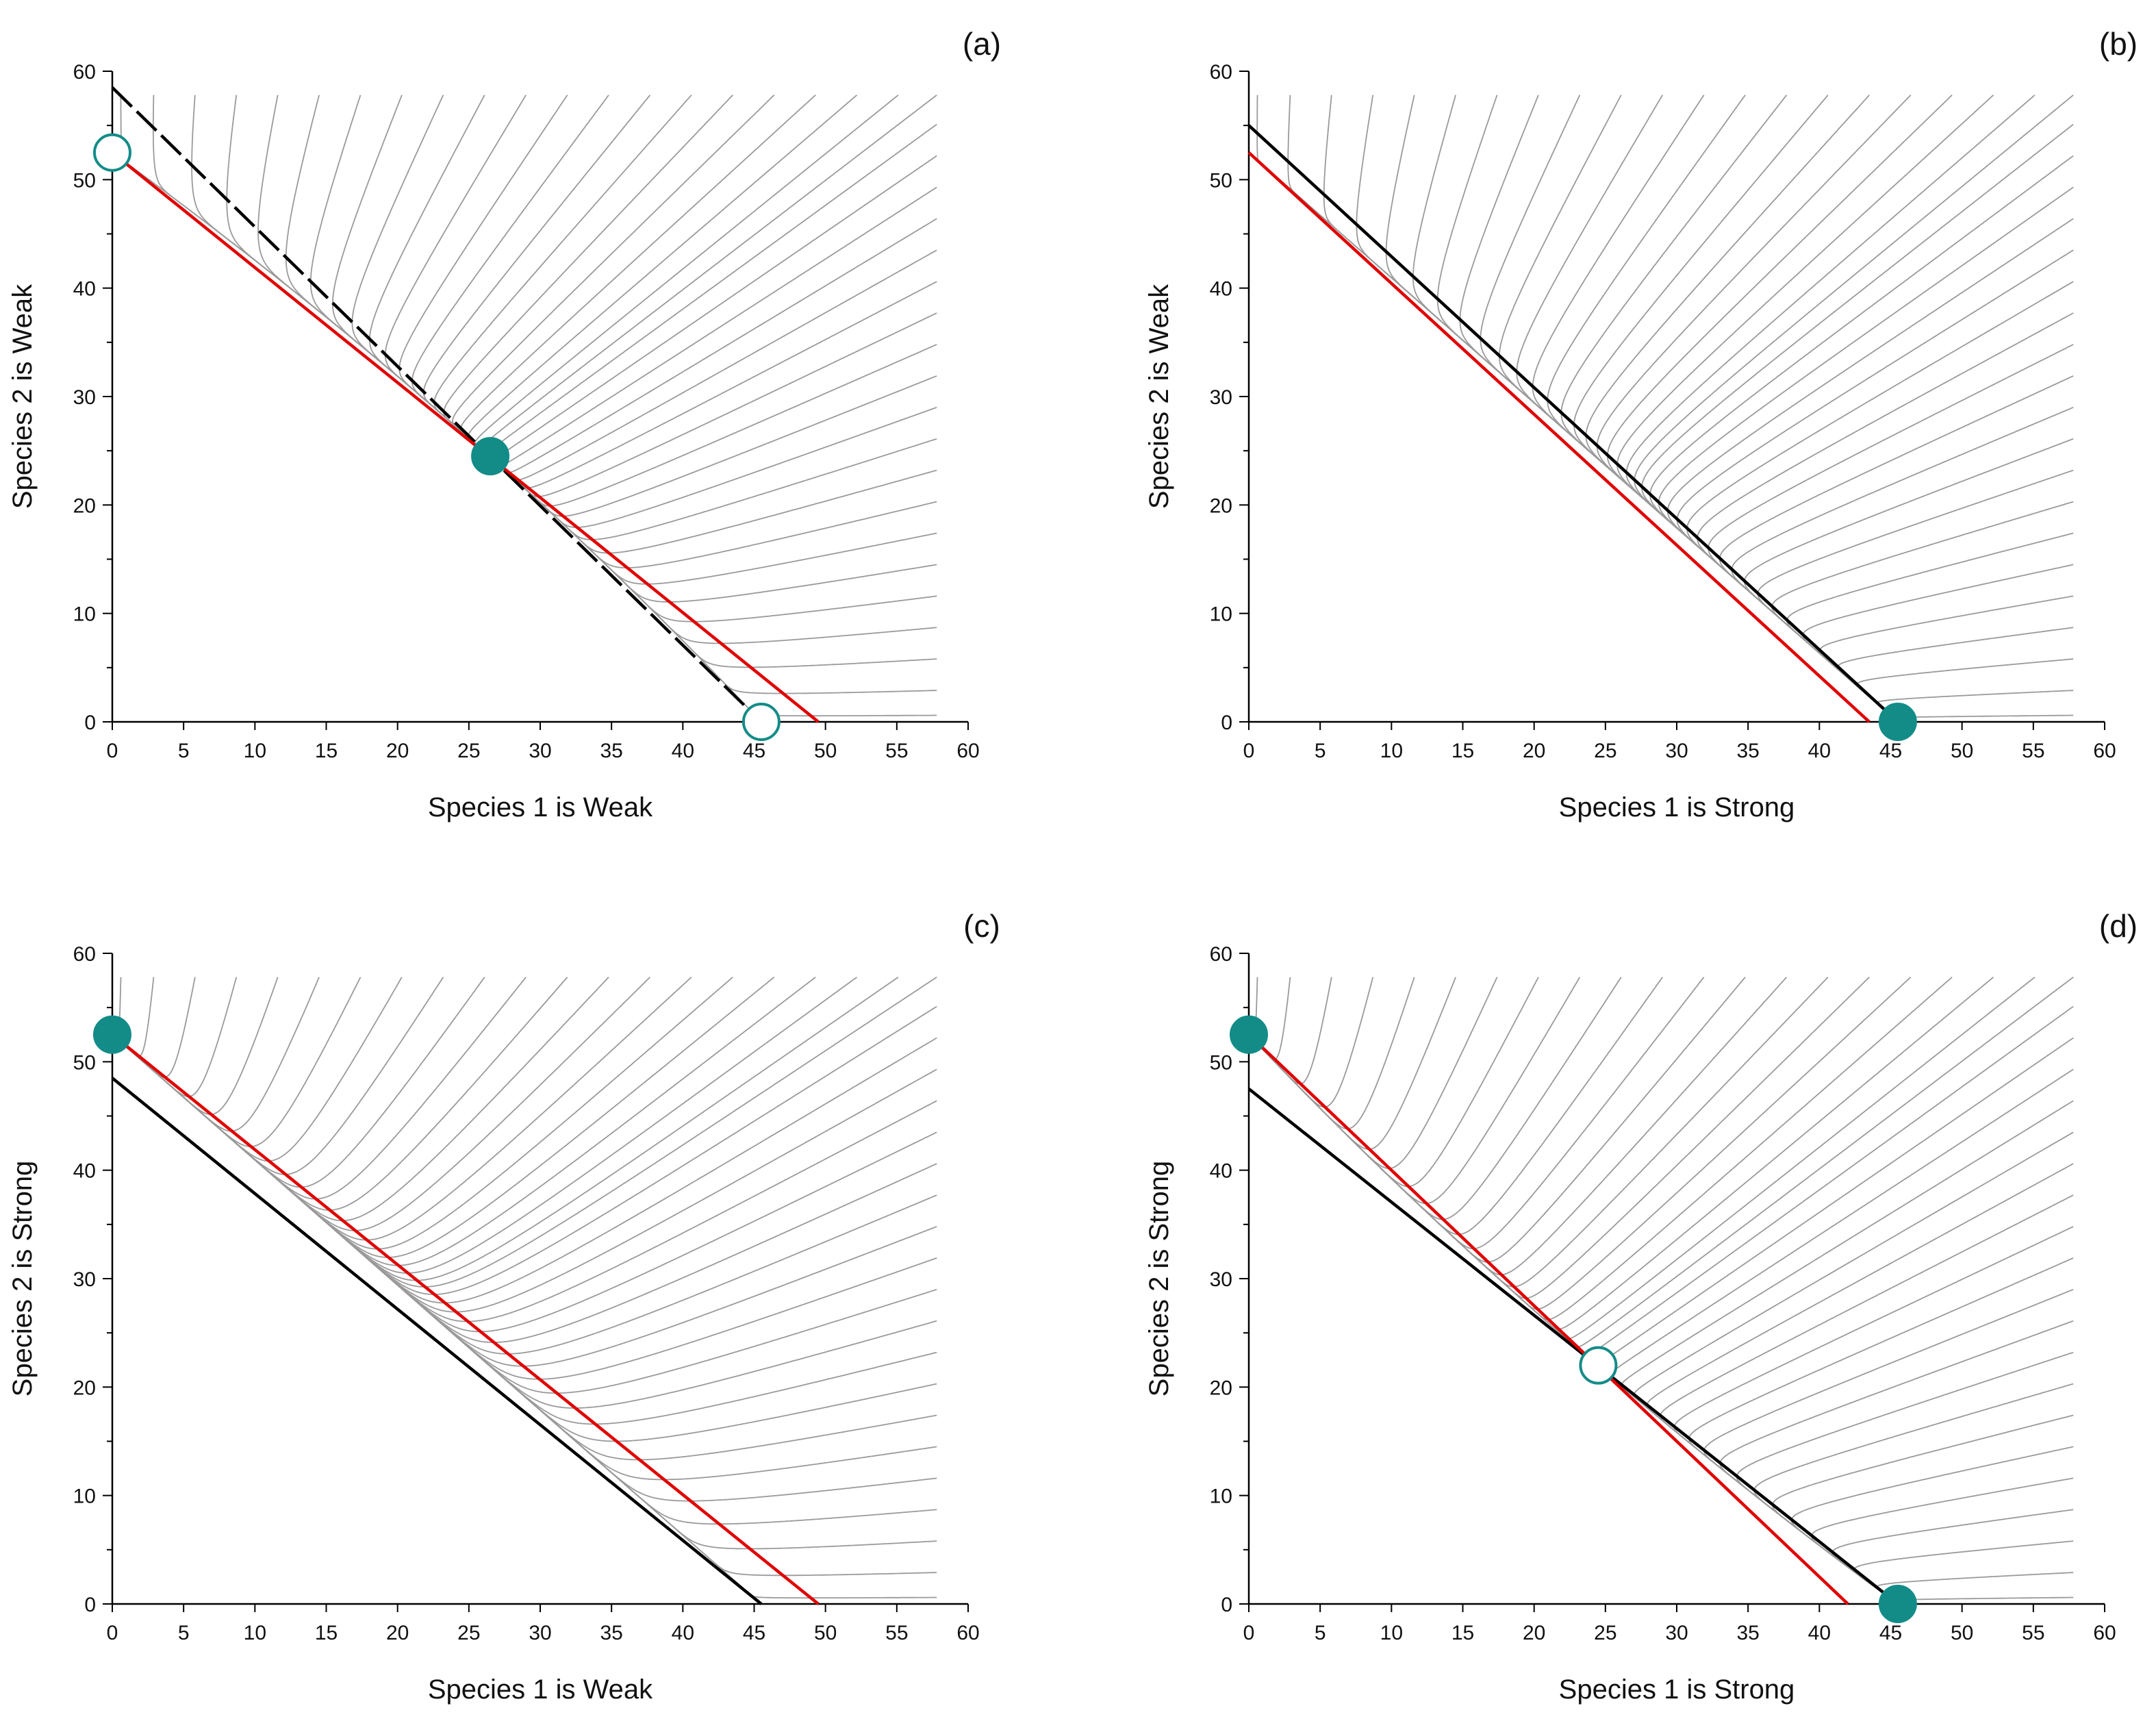  Describe the element at coordinates (1898, 722) in the screenshot. I see `stable-equilibrium` at that location.